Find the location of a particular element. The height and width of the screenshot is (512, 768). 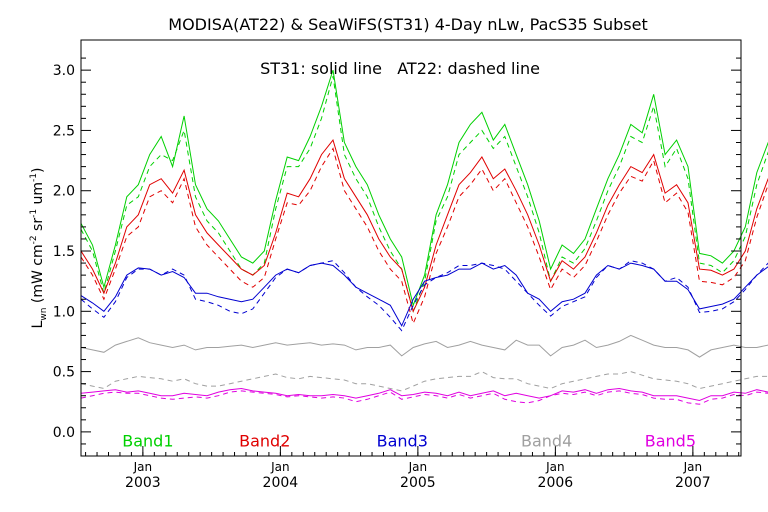

y-tick-label: 1.0 is located at coordinates (64, 312).